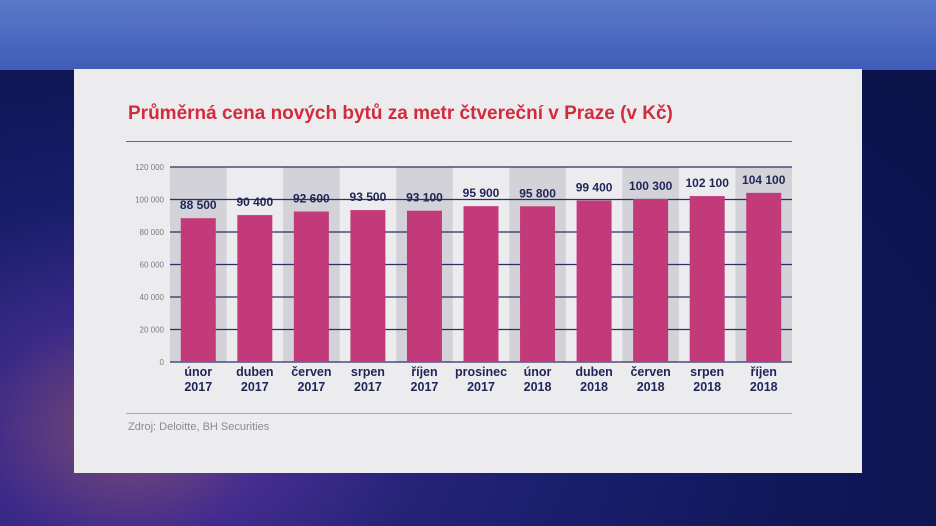 The height and width of the screenshot is (526, 936). I want to click on y-tick-label: 40 000, so click(152, 297).